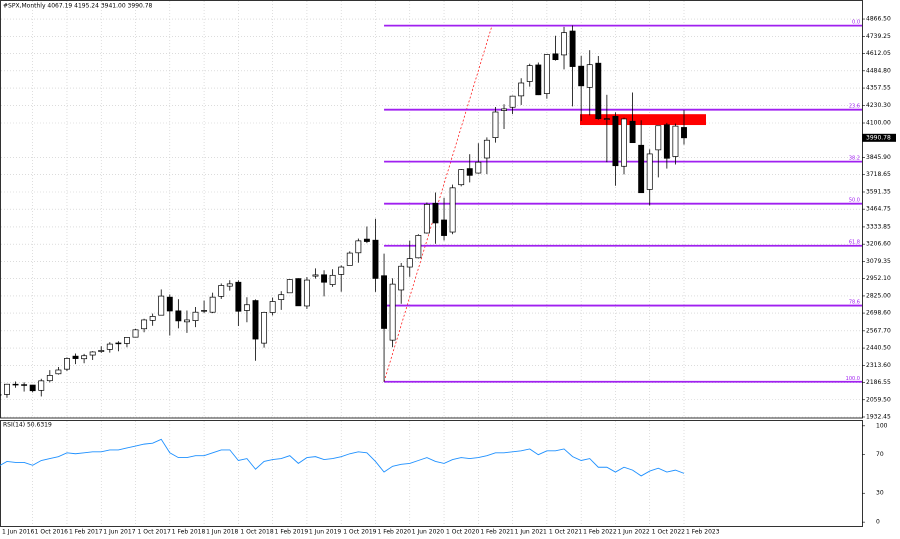 The width and height of the screenshot is (900, 539). What do you see at coordinates (878, 209) in the screenshot?
I see `y-tick-label: 3464.75` at bounding box center [878, 209].